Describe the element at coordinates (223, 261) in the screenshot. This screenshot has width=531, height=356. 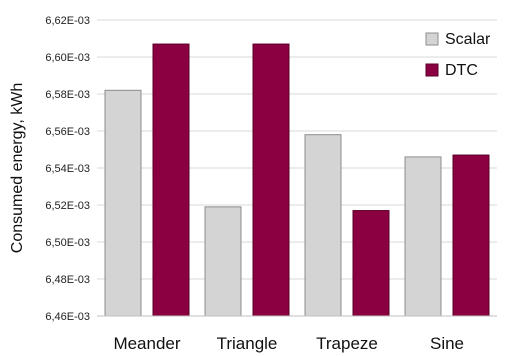
I see `bar-scalar-triangle` at that location.